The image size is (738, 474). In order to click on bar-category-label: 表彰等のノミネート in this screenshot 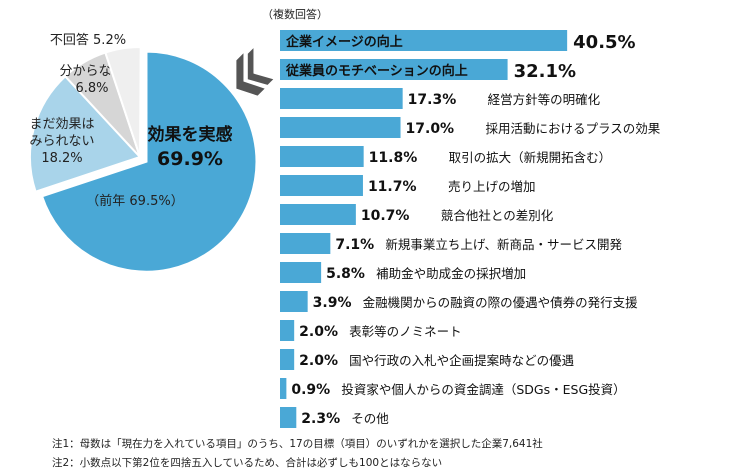, I will do `click(405, 331)`.